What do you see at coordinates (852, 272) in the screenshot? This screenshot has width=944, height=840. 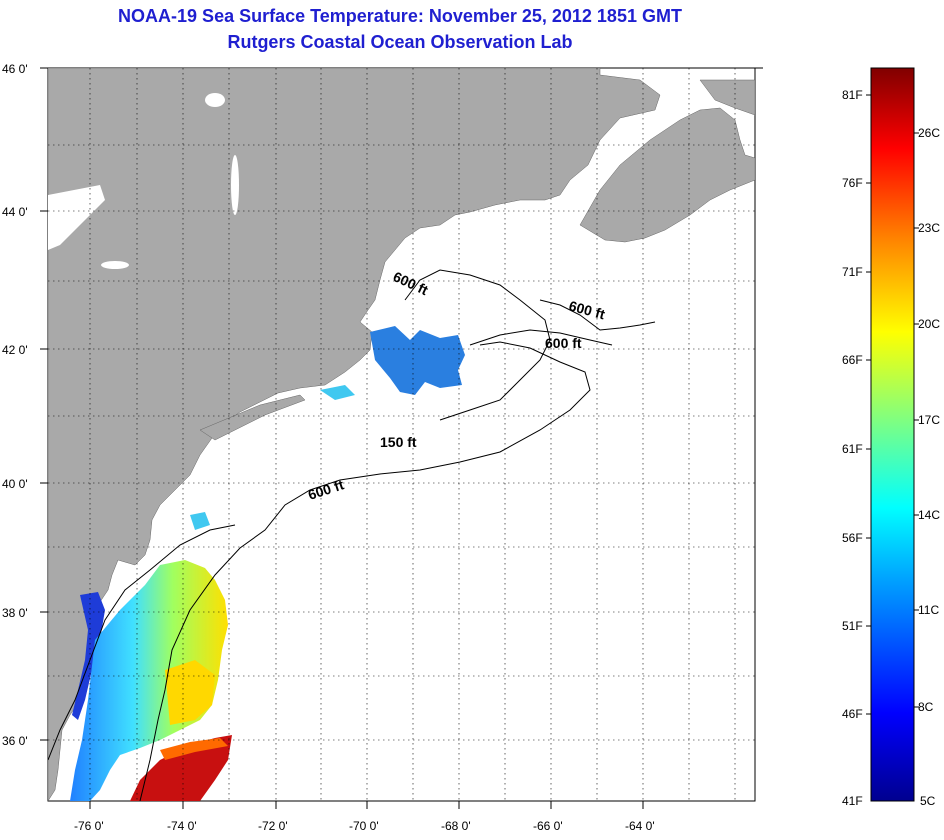 I see `colorbar-f-label: 71F` at bounding box center [852, 272].